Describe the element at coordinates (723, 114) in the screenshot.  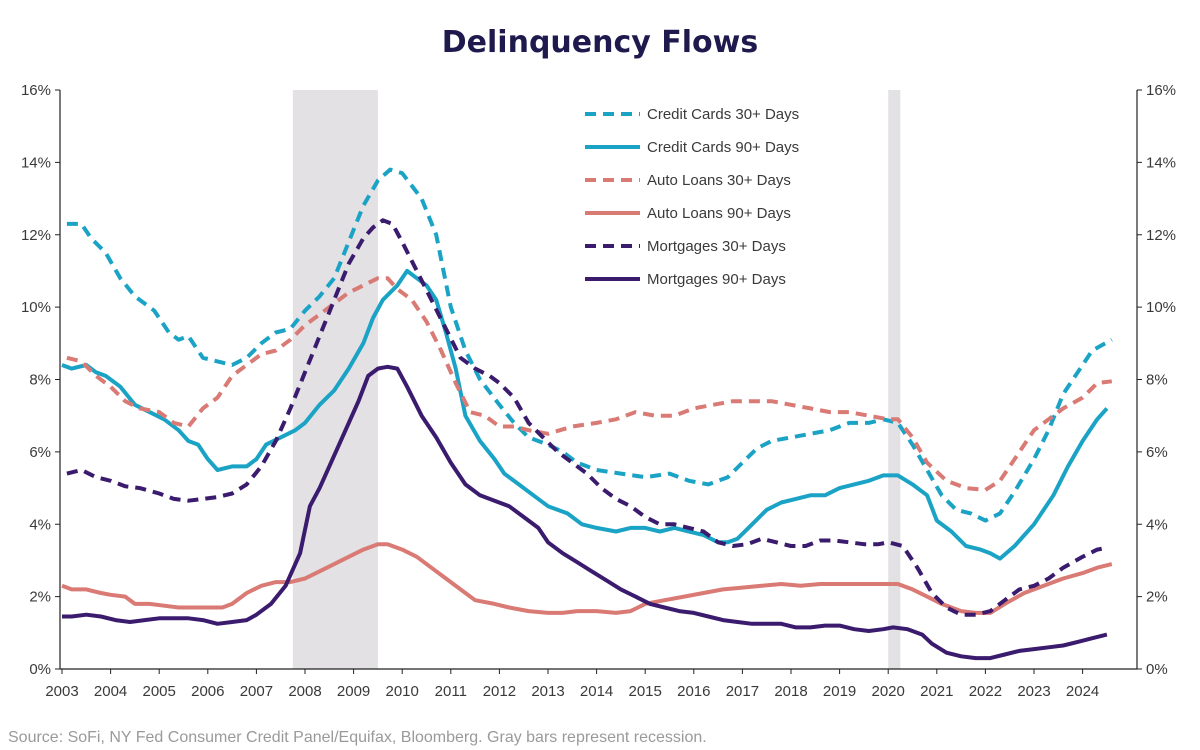
I see `legend-label-credit-cards-30-days: Credit Cards 30+ Days` at that location.